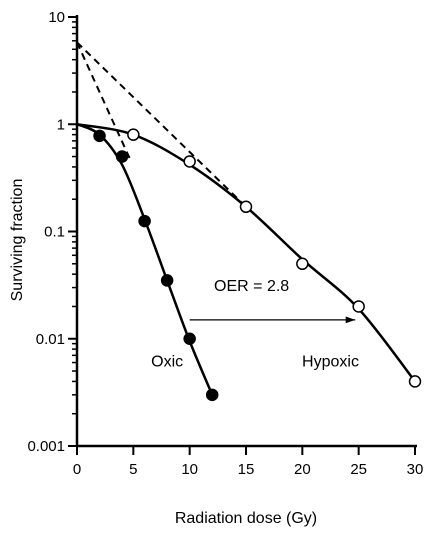 This screenshot has width=432, height=540. What do you see at coordinates (246, 518) in the screenshot?
I see `x-axis-title: Radiation dose (Gy)` at bounding box center [246, 518].